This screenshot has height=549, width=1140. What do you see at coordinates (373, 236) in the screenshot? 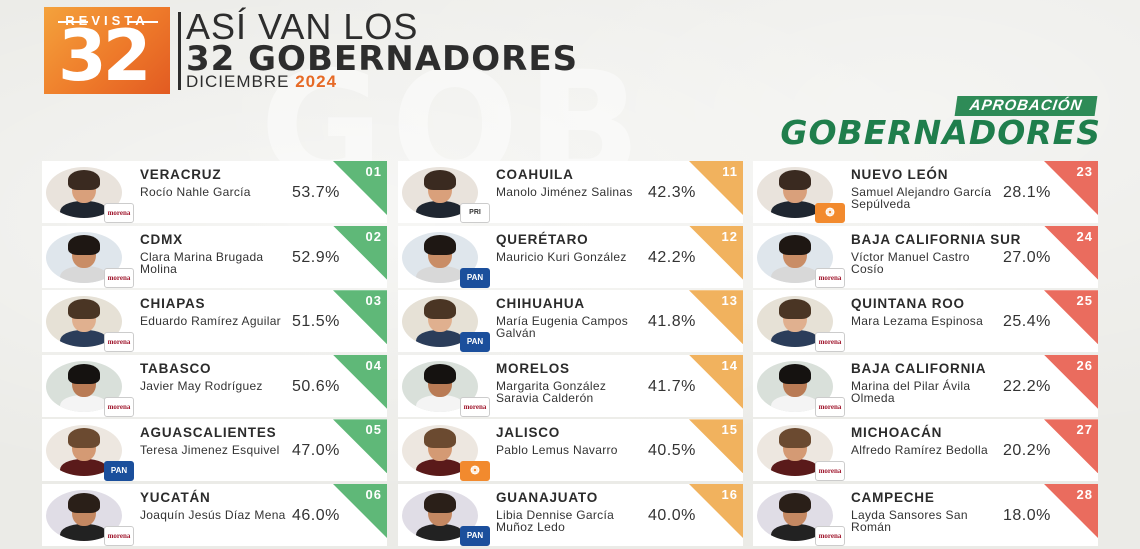
I see `rank-number: 02` at bounding box center [373, 236].